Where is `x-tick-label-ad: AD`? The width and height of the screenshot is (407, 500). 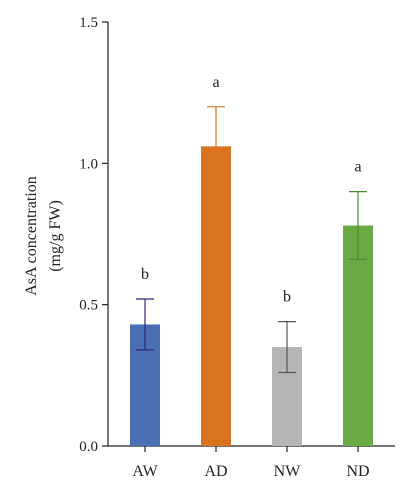
x-tick-label-ad: AD is located at coordinates (215, 471).